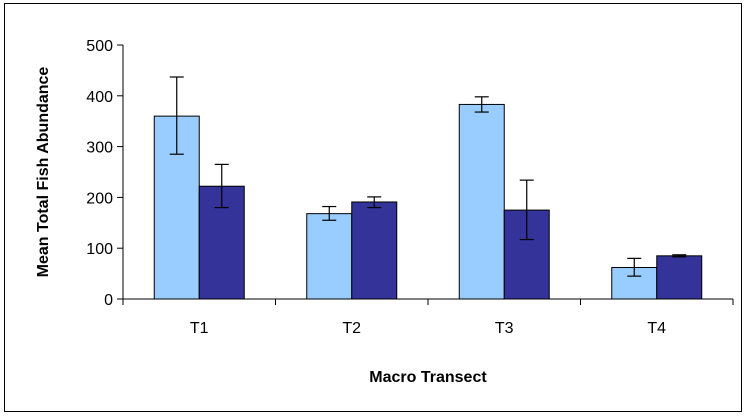 Image resolution: width=748 pixels, height=419 pixels. I want to click on y-axis: 0 100 200 300 400 500, so click(105, 173).